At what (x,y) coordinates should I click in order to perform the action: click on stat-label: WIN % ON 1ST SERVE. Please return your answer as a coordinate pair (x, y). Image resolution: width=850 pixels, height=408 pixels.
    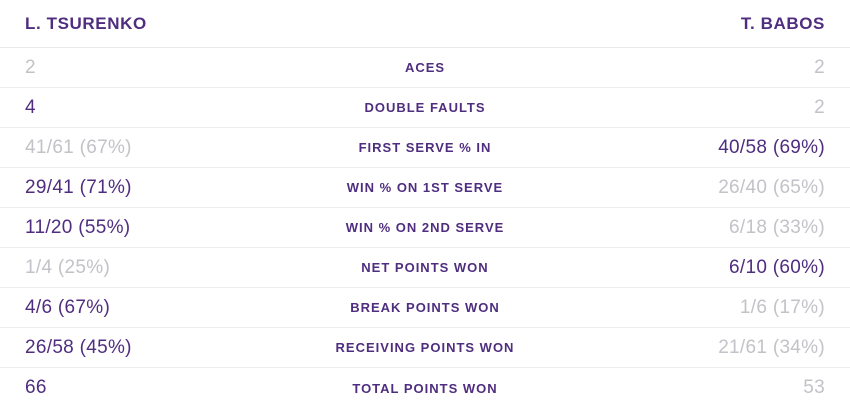
    Looking at the image, I should click on (425, 187).